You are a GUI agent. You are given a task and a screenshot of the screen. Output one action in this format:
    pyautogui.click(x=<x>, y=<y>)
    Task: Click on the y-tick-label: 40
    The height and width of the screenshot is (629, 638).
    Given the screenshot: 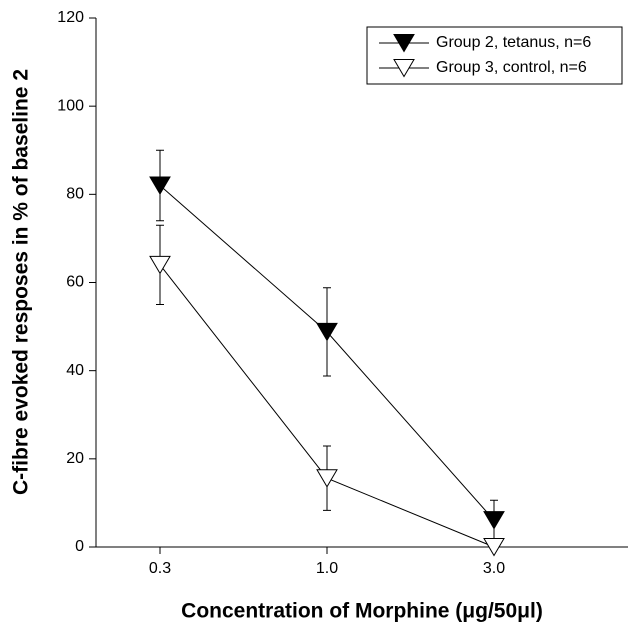 What is the action you would take?
    pyautogui.click(x=75, y=370)
    